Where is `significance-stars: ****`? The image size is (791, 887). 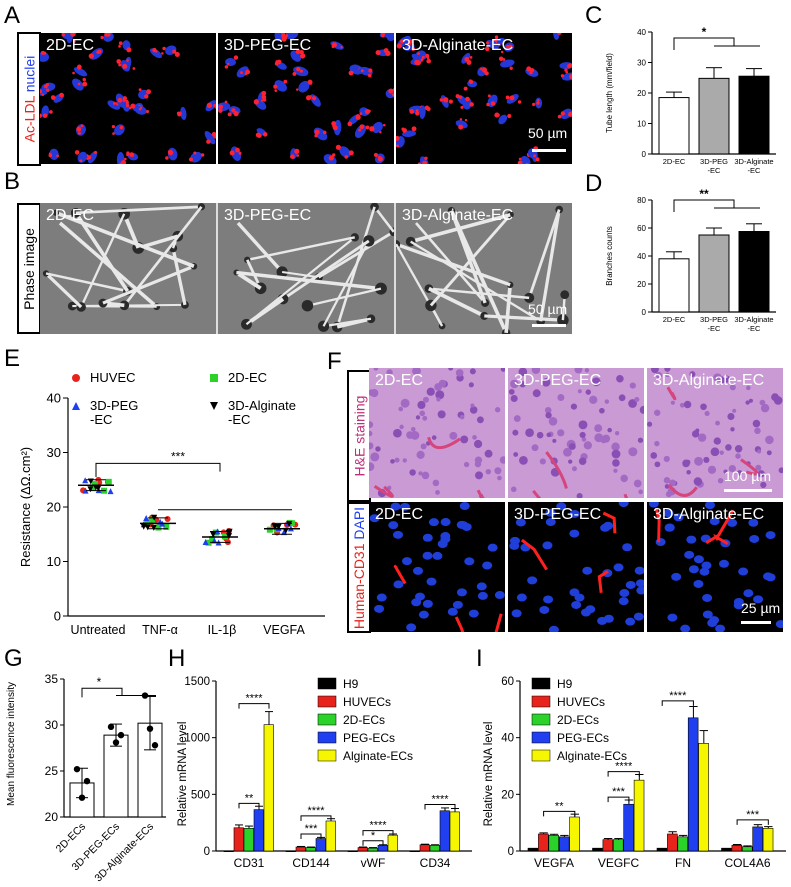
significance-stars: **** is located at coordinates (378, 826).